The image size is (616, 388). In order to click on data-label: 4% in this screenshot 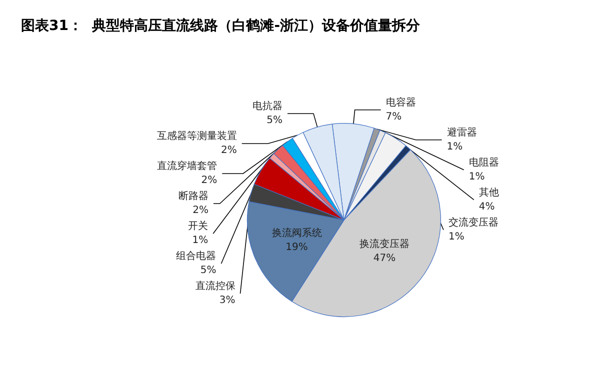, I will do `click(486, 206)`.